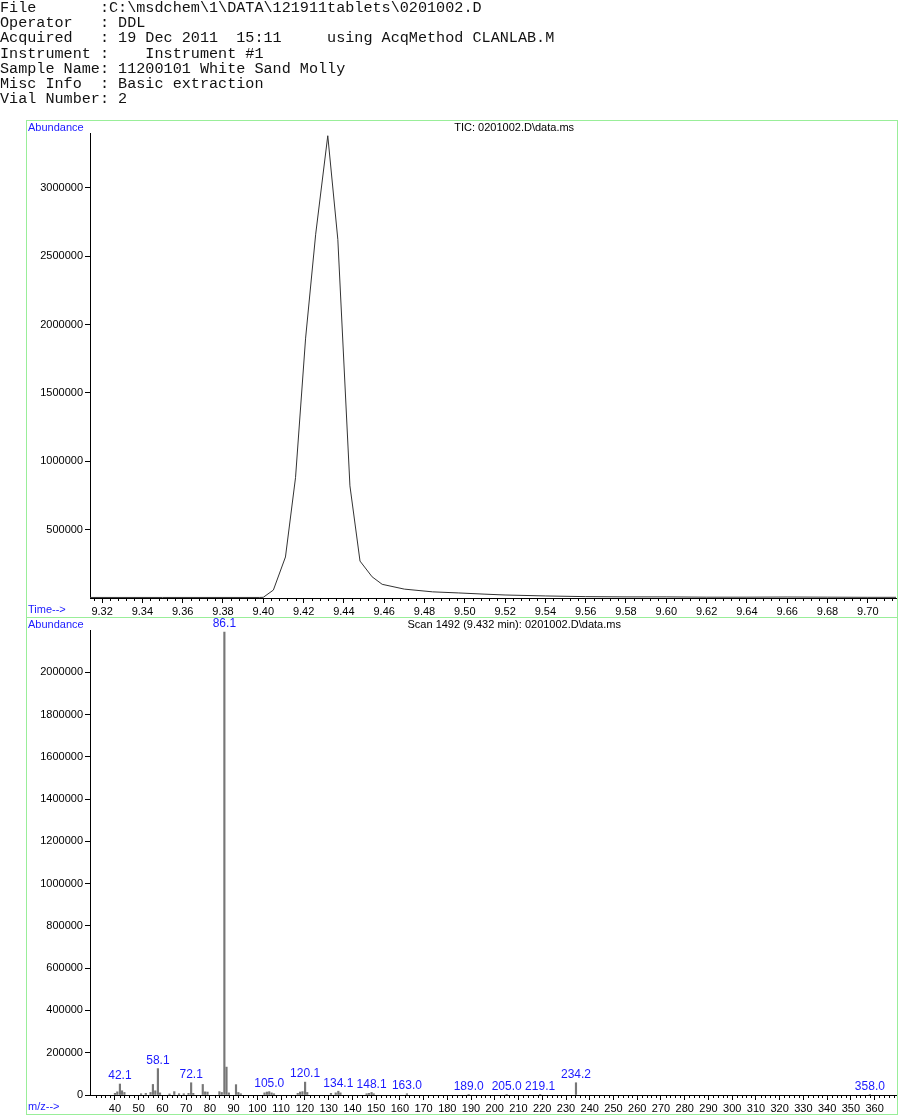 This screenshot has width=900, height=1118. What do you see at coordinates (613, 1107) in the screenshot?
I see `x-tick-label: 250` at bounding box center [613, 1107].